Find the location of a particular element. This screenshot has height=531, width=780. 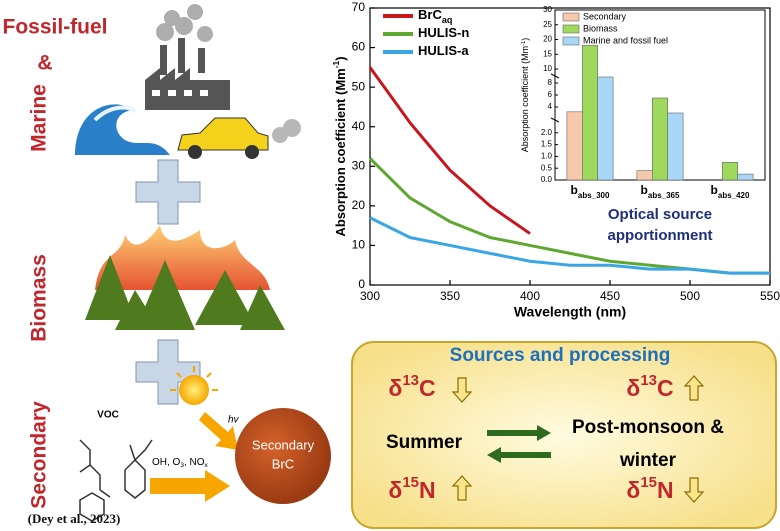

oxidant-label: OH, O3, NOx is located at coordinates (180, 463).